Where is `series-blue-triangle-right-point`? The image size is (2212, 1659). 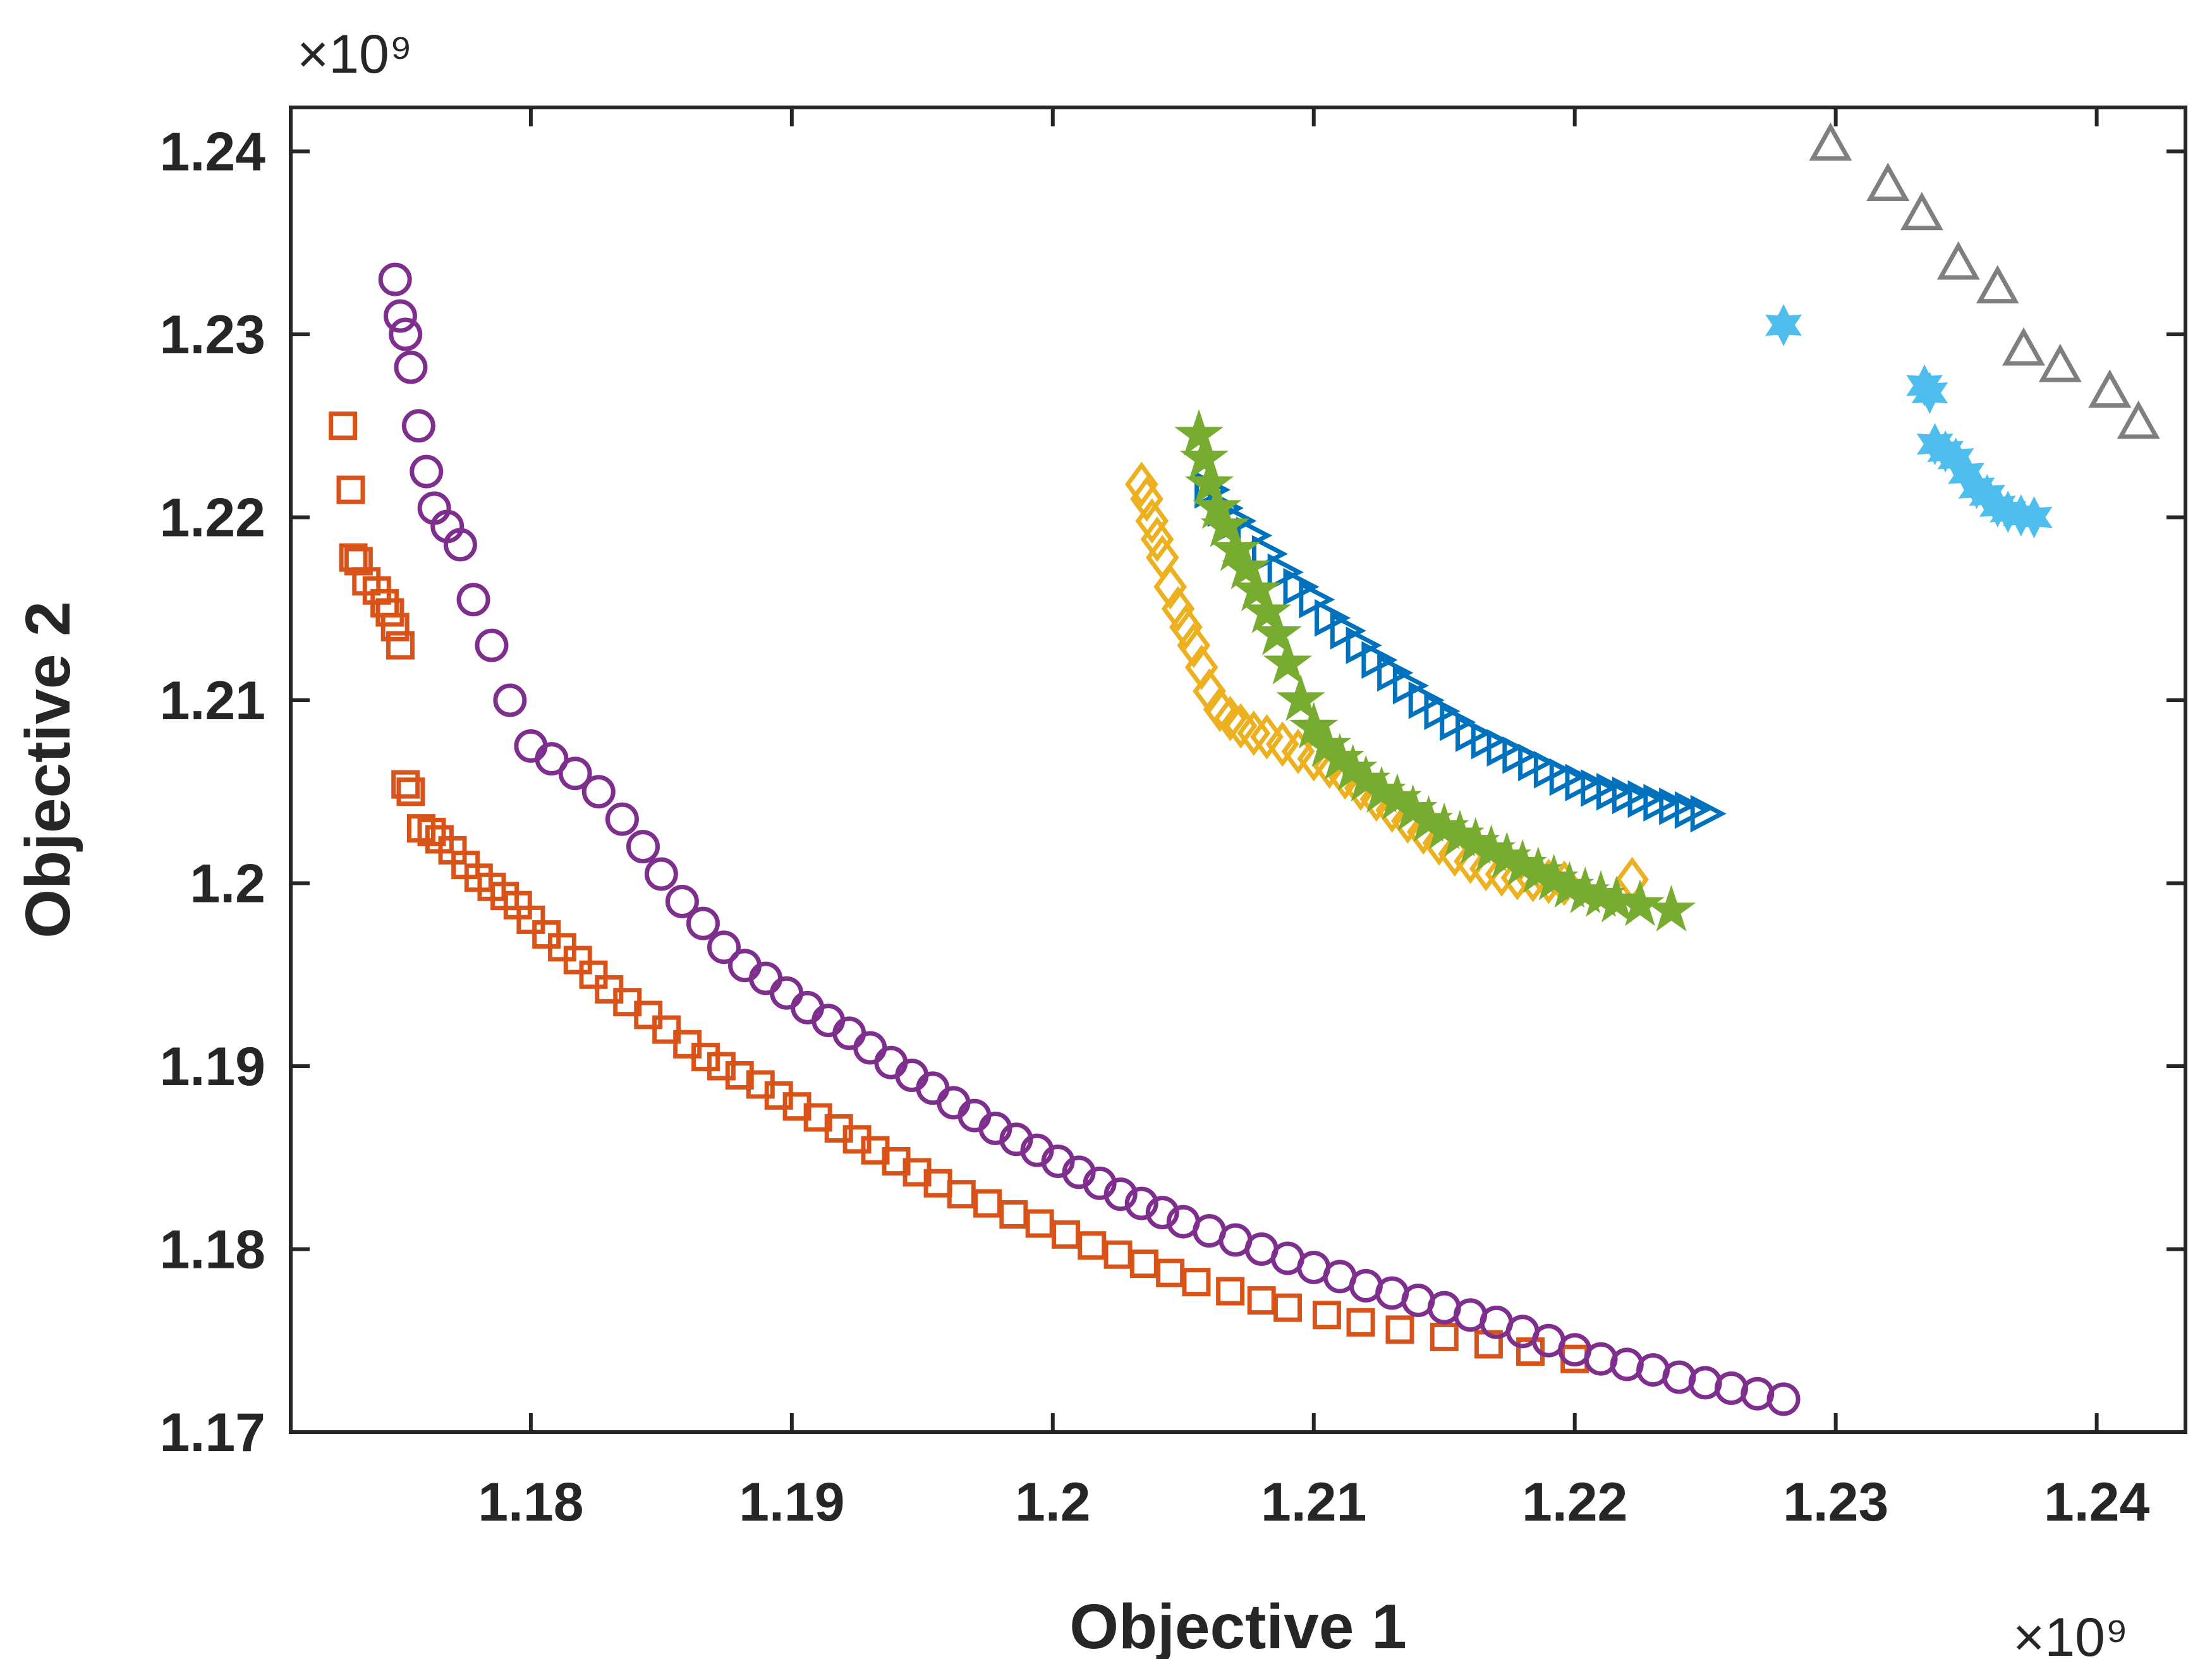
series-blue-triangle-right-point is located at coordinates (1708, 813).